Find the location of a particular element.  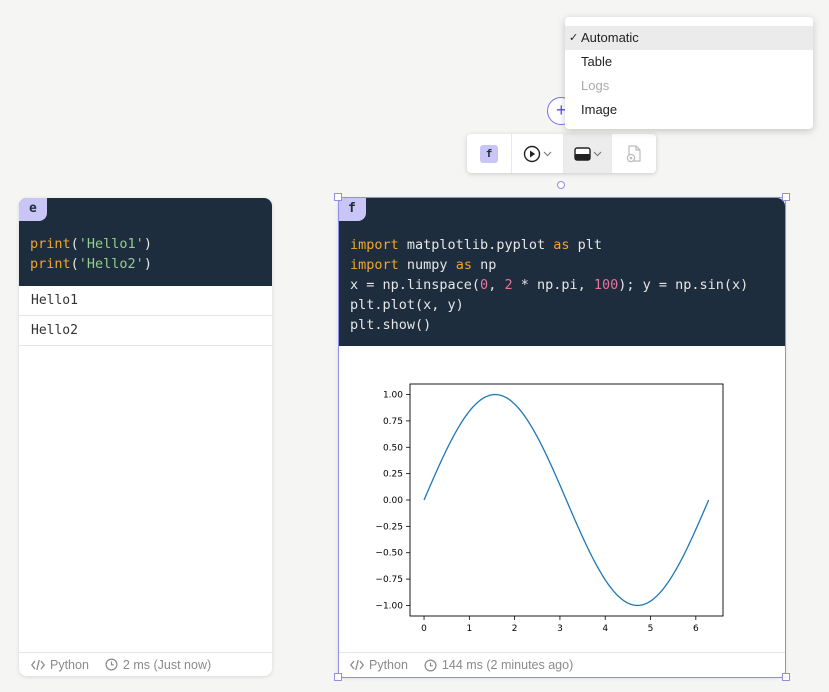

cell-e-output: Hello1 Hello2 is located at coordinates (145, 316).